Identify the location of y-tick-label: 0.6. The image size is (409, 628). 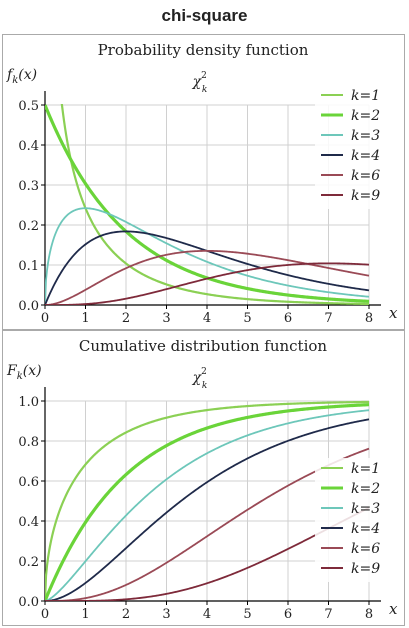
(28, 482).